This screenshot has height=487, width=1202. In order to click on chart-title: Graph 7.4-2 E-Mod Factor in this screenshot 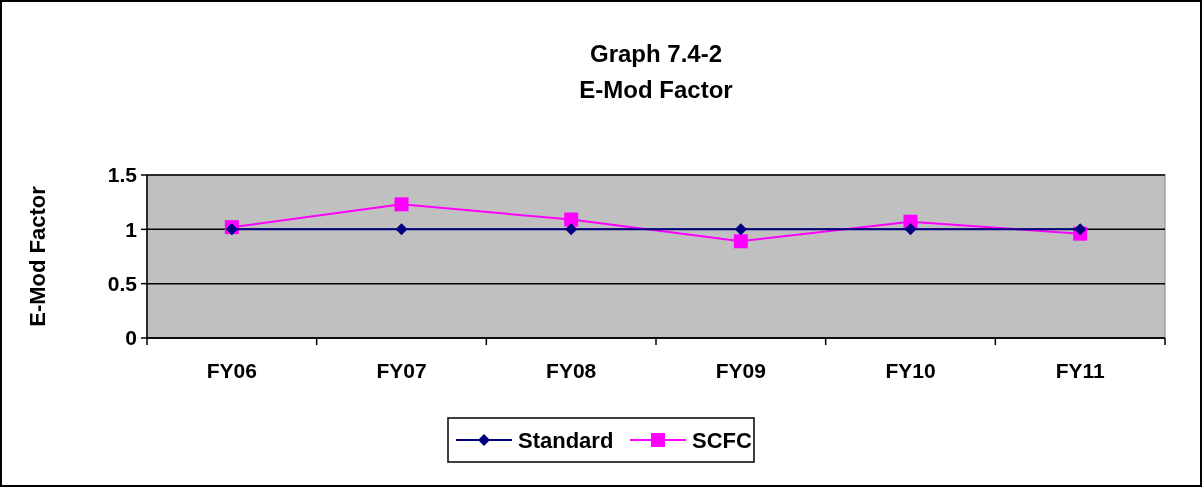, I will do `click(656, 71)`.